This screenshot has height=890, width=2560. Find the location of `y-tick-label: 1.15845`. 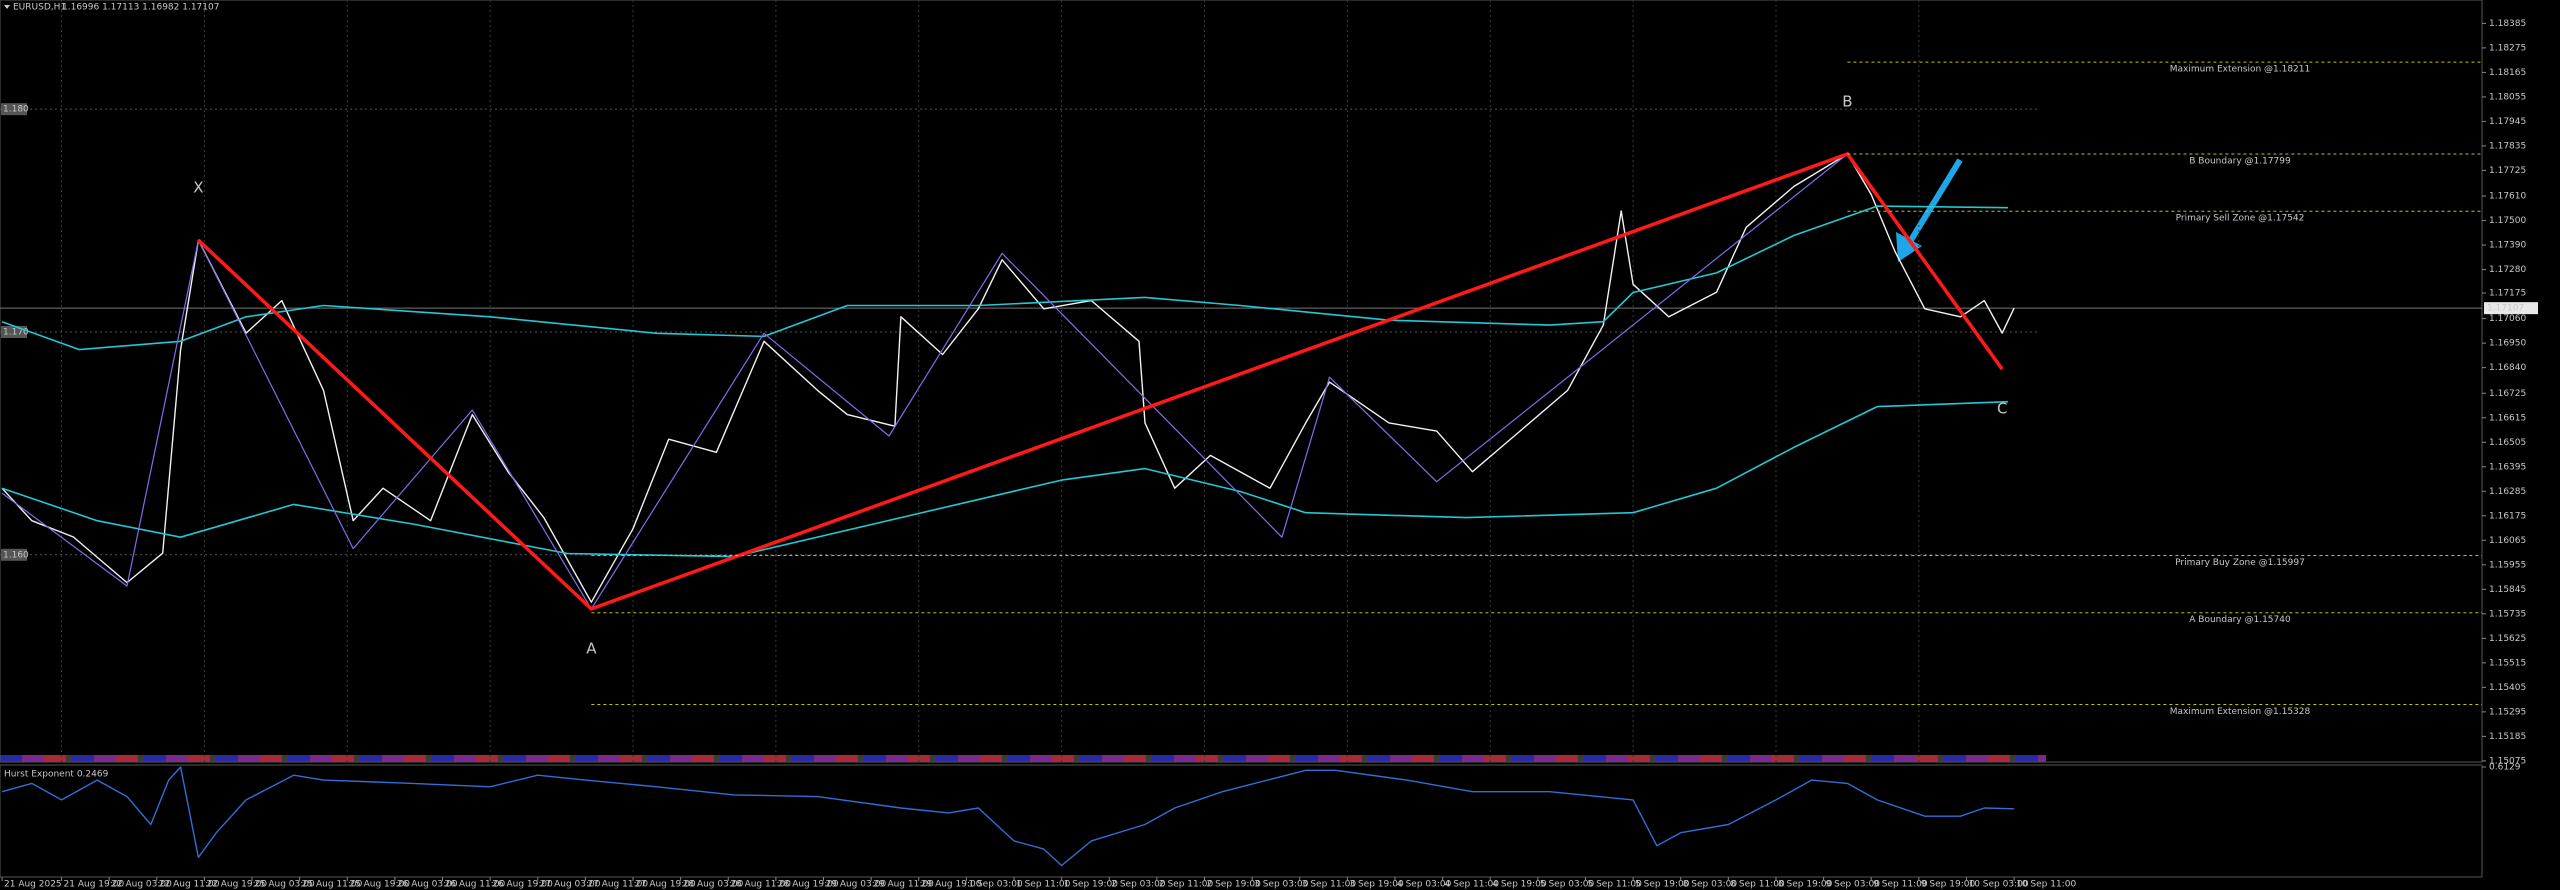

y-tick-label: 1.15845 is located at coordinates (2507, 590).